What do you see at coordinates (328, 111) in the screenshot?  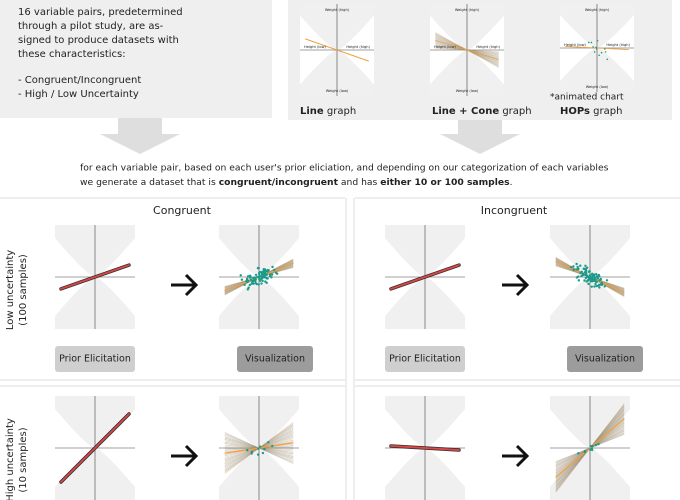 I see `graph-caption: Line graph` at bounding box center [328, 111].